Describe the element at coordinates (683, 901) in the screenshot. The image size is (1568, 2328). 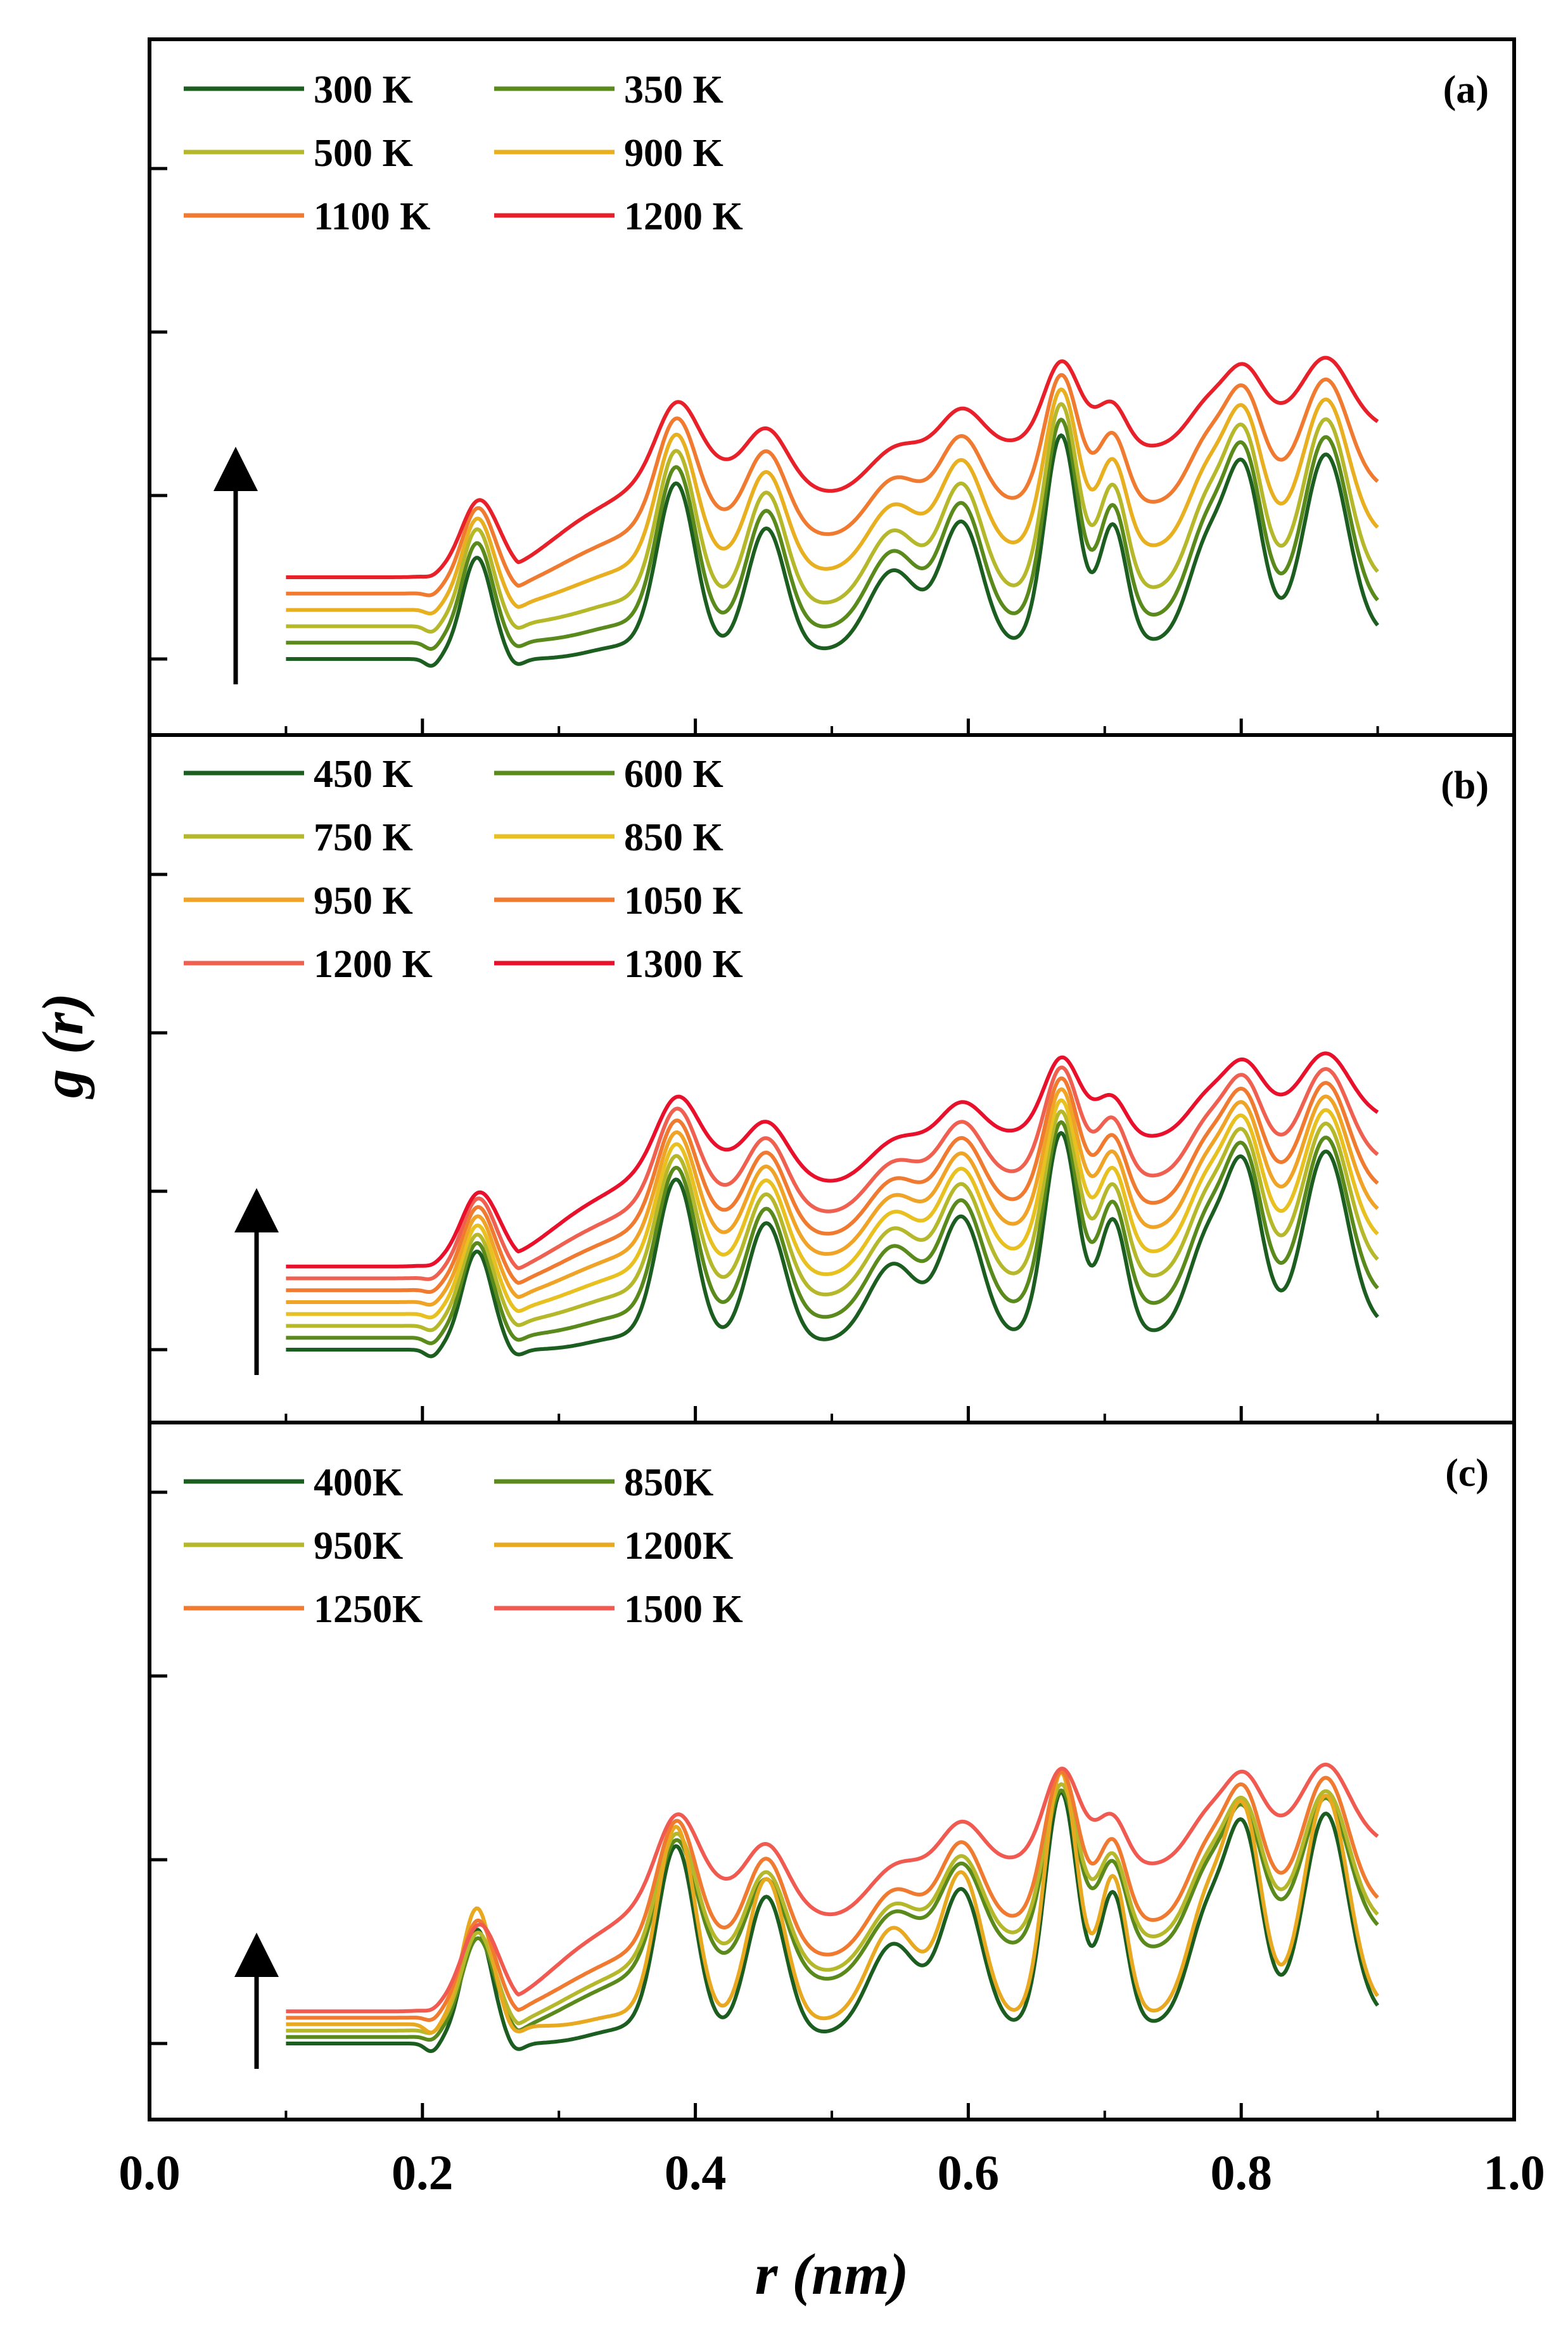
I see `legend-label: 1050 K` at that location.